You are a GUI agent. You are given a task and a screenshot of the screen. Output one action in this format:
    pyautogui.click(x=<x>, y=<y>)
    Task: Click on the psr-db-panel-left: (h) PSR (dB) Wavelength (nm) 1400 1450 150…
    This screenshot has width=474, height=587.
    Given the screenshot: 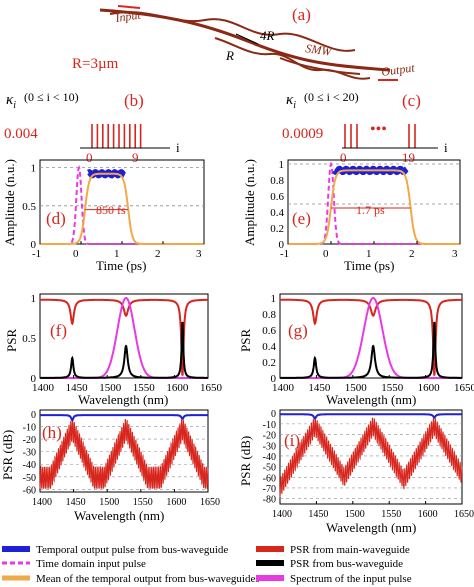 What is the action you would take?
    pyautogui.click(x=110, y=466)
    